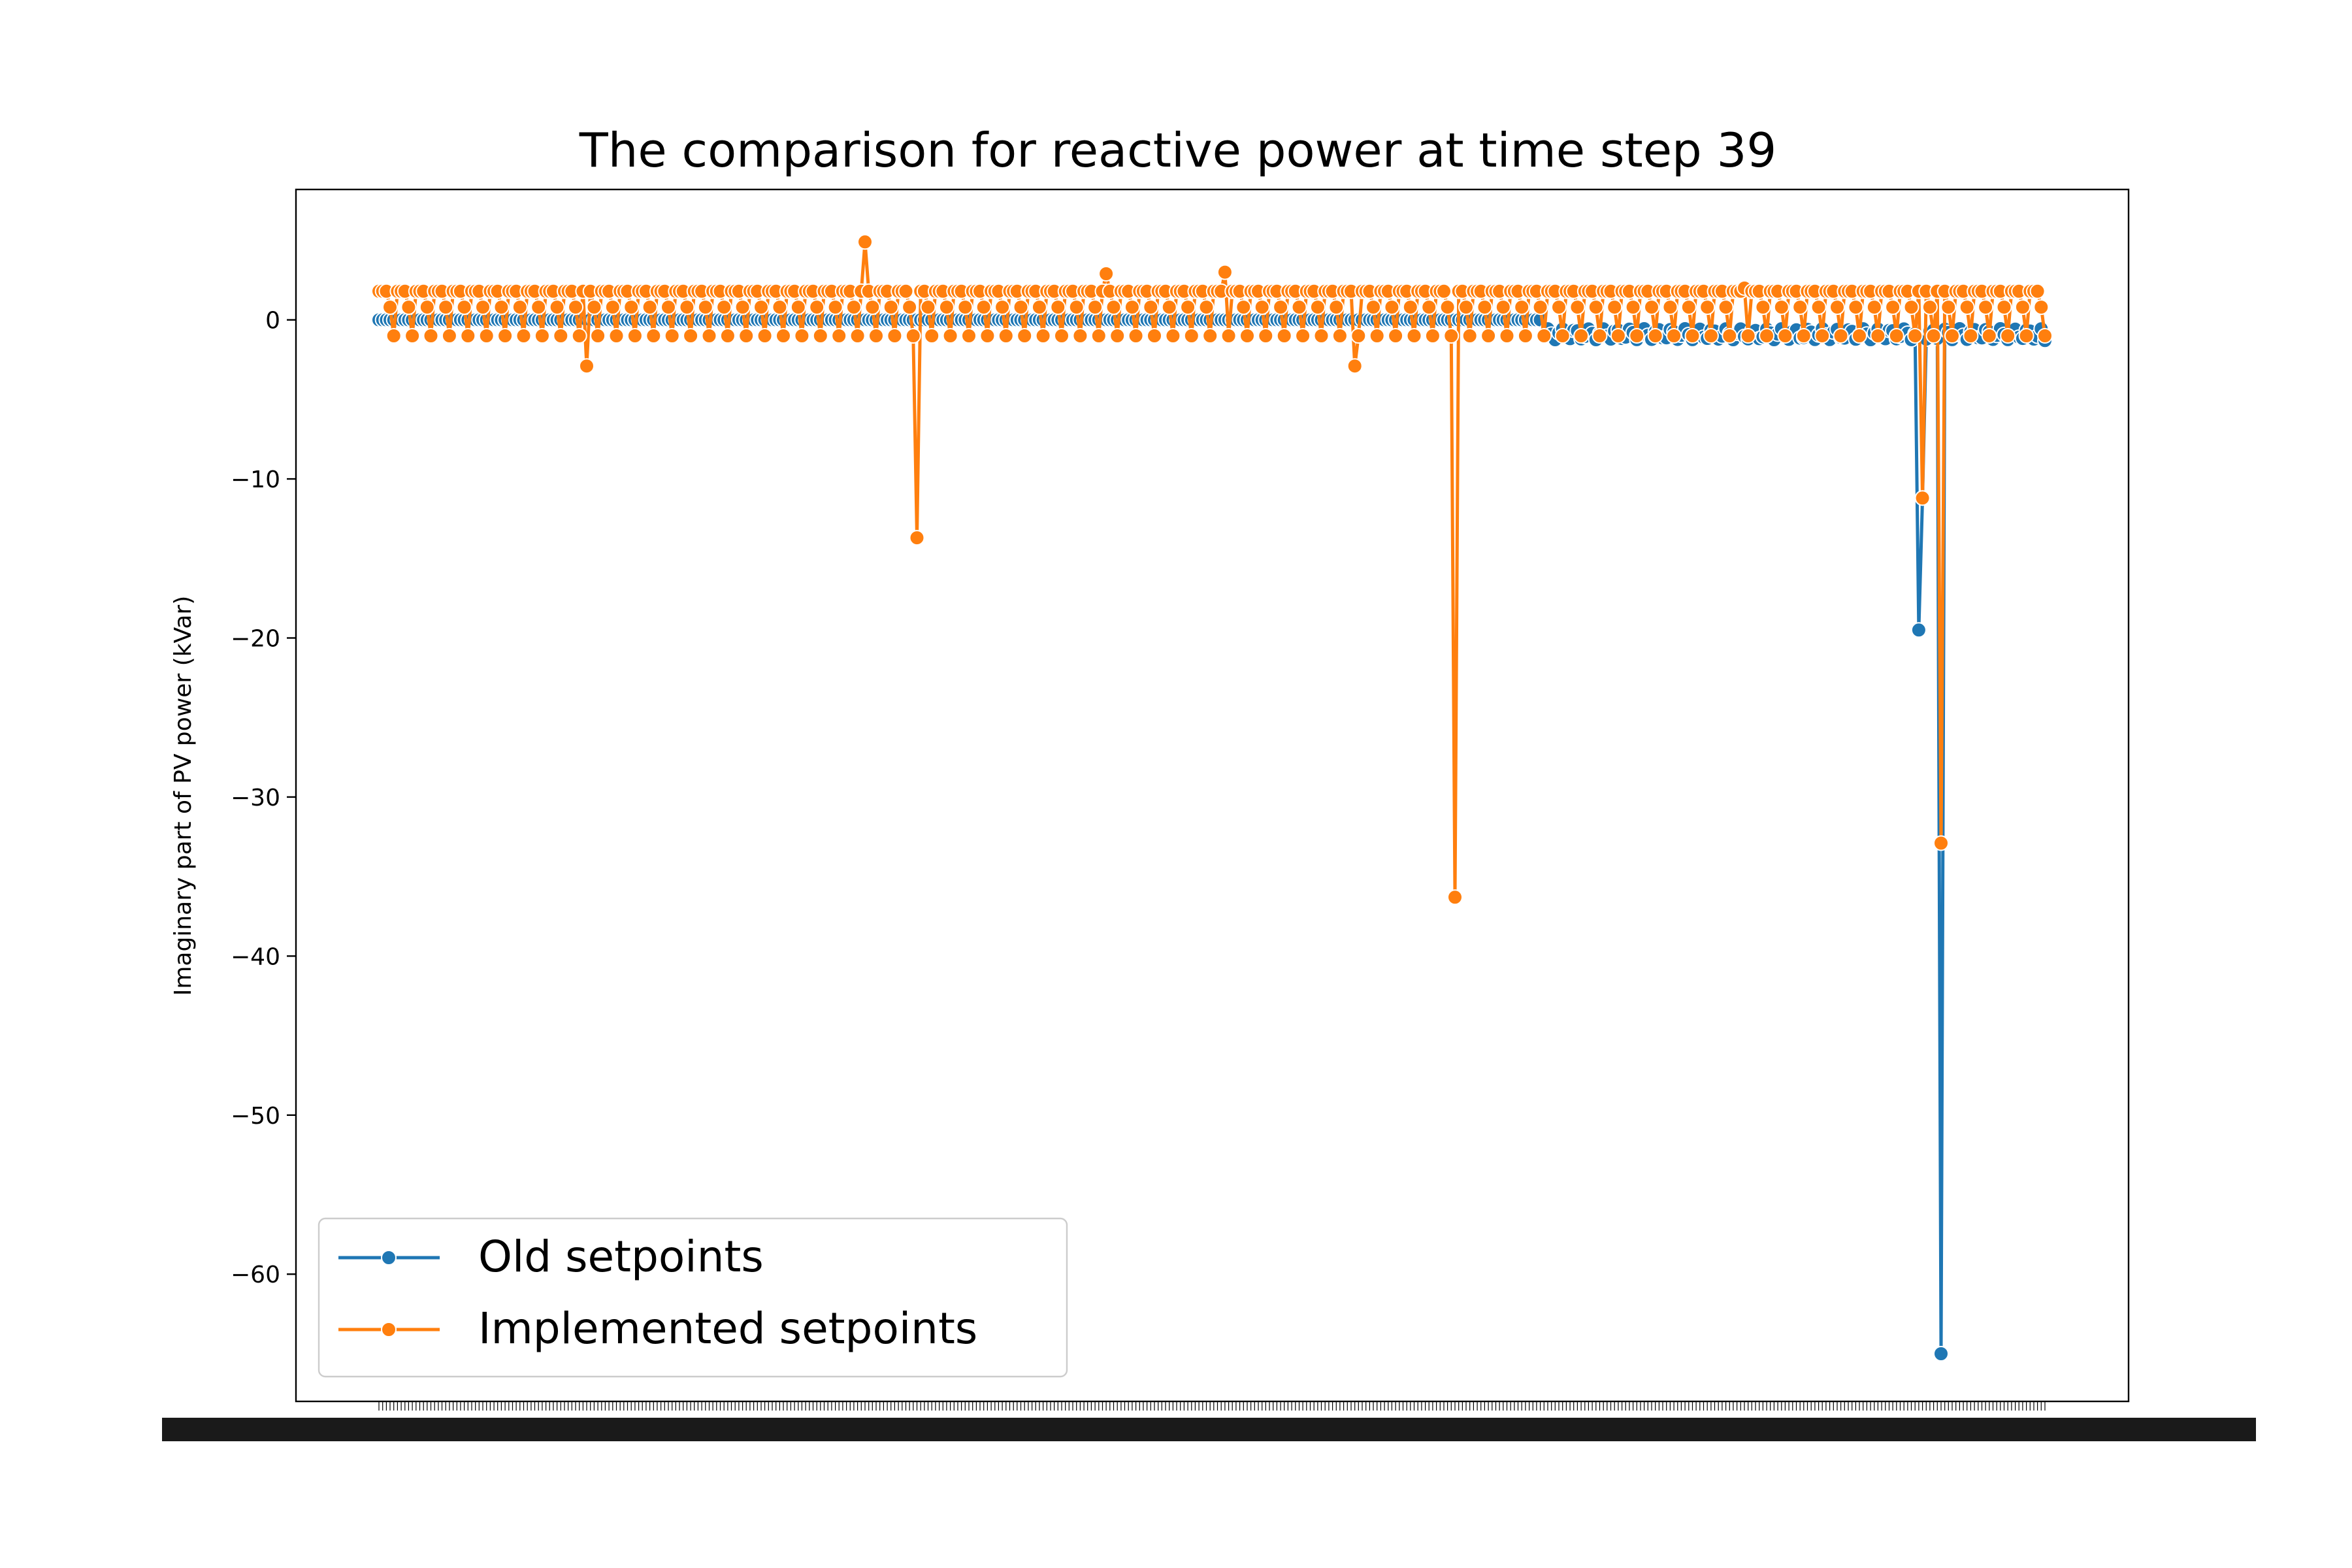 The height and width of the screenshot is (1568, 2352). Describe the element at coordinates (1209, 1429) in the screenshot. I see `x-tick-label-band` at that location.